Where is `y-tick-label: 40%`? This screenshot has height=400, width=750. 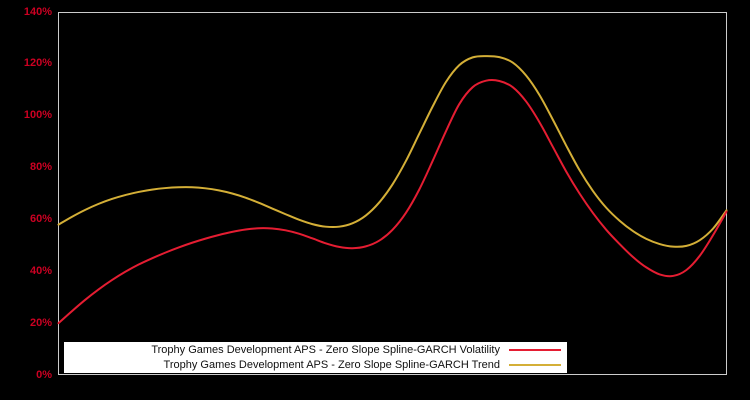 y-tick-label: 40% is located at coordinates (40, 270).